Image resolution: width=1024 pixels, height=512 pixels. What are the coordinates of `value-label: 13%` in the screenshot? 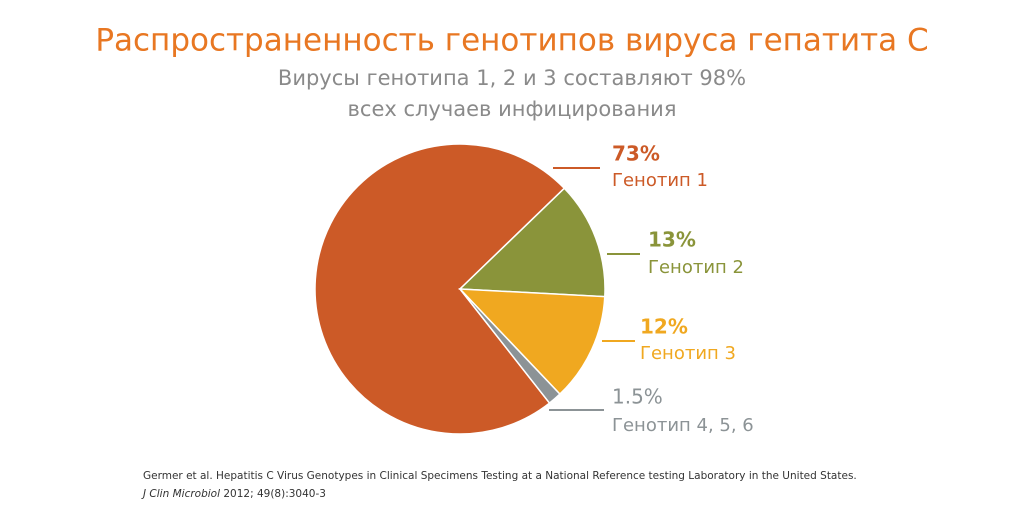 It's located at (672, 240).